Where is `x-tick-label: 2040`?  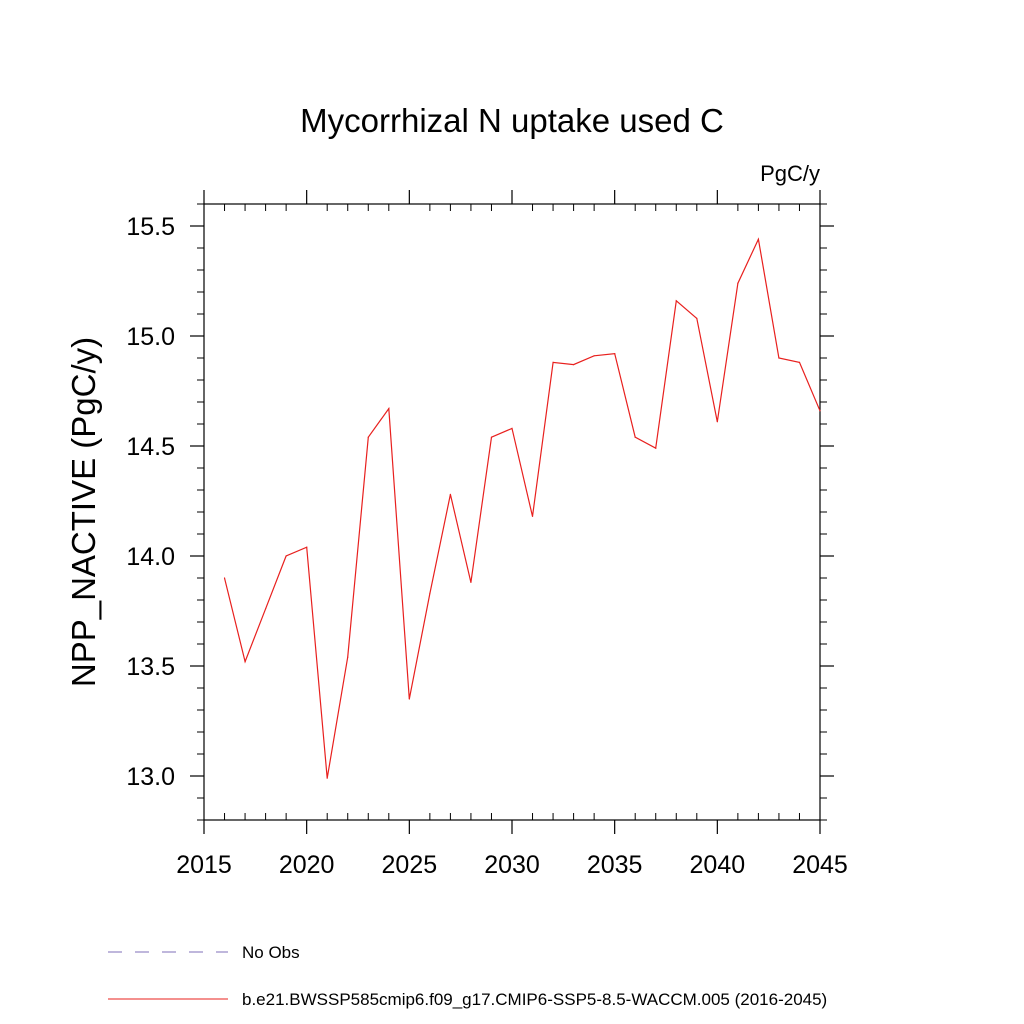
x-tick-label: 2040 is located at coordinates (718, 865).